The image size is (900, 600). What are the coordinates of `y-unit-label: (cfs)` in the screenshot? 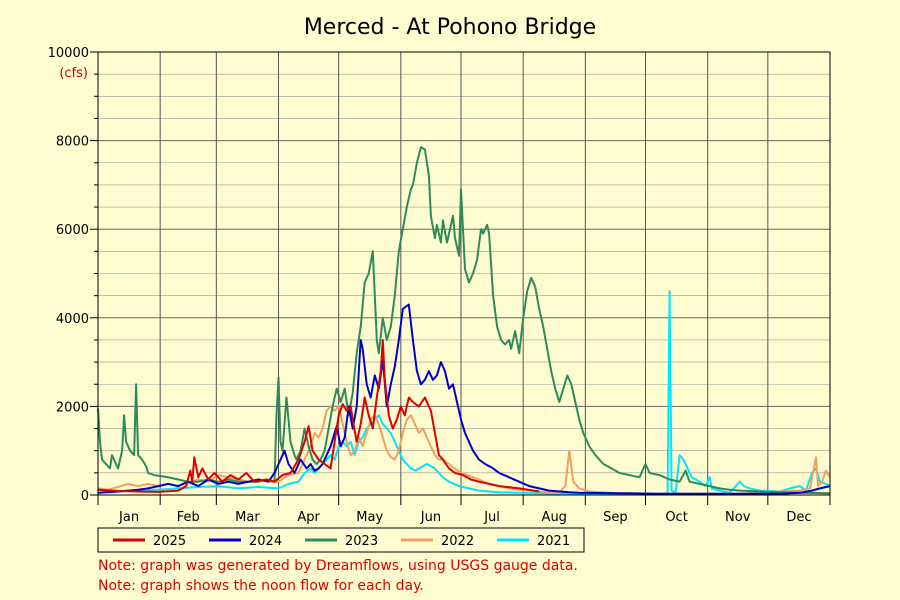 It's located at (73, 73).